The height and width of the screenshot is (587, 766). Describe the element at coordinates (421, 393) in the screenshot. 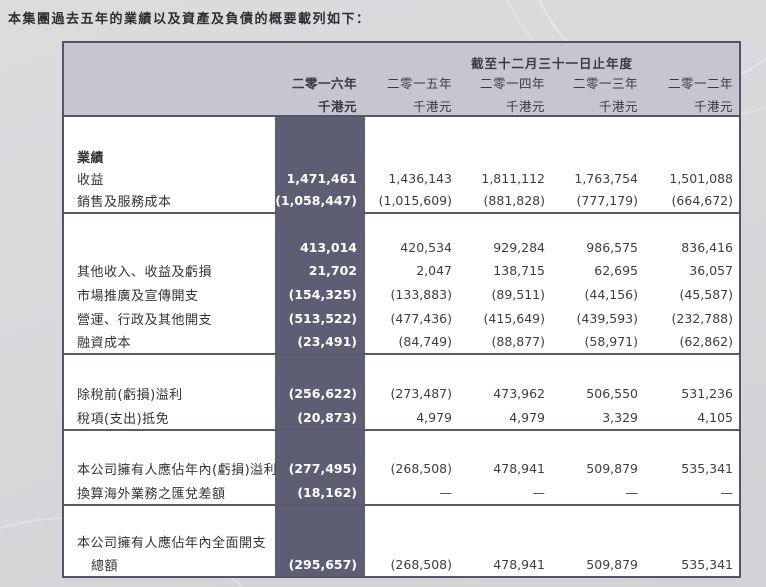

I see `cell-year-2: (273,487)` at that location.